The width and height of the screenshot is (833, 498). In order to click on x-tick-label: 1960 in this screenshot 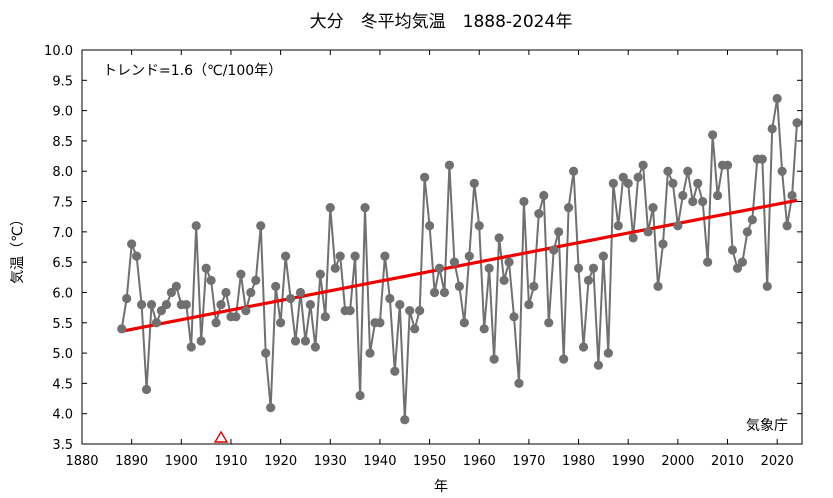, I will do `click(479, 461)`.